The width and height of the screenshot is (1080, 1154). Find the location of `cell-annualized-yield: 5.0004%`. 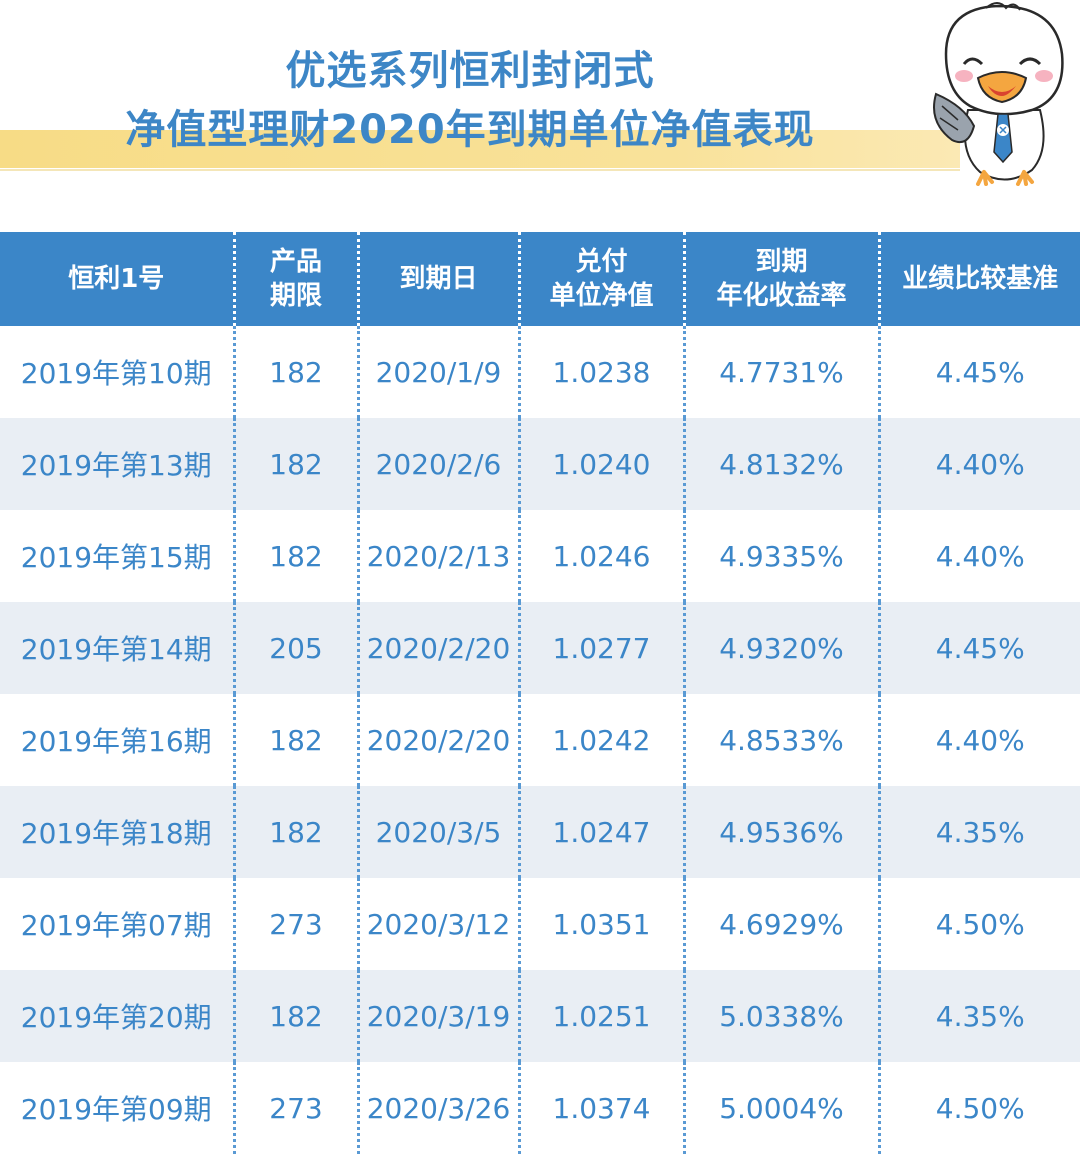

cell-annualized-yield: 5.0004% is located at coordinates (781, 1108).